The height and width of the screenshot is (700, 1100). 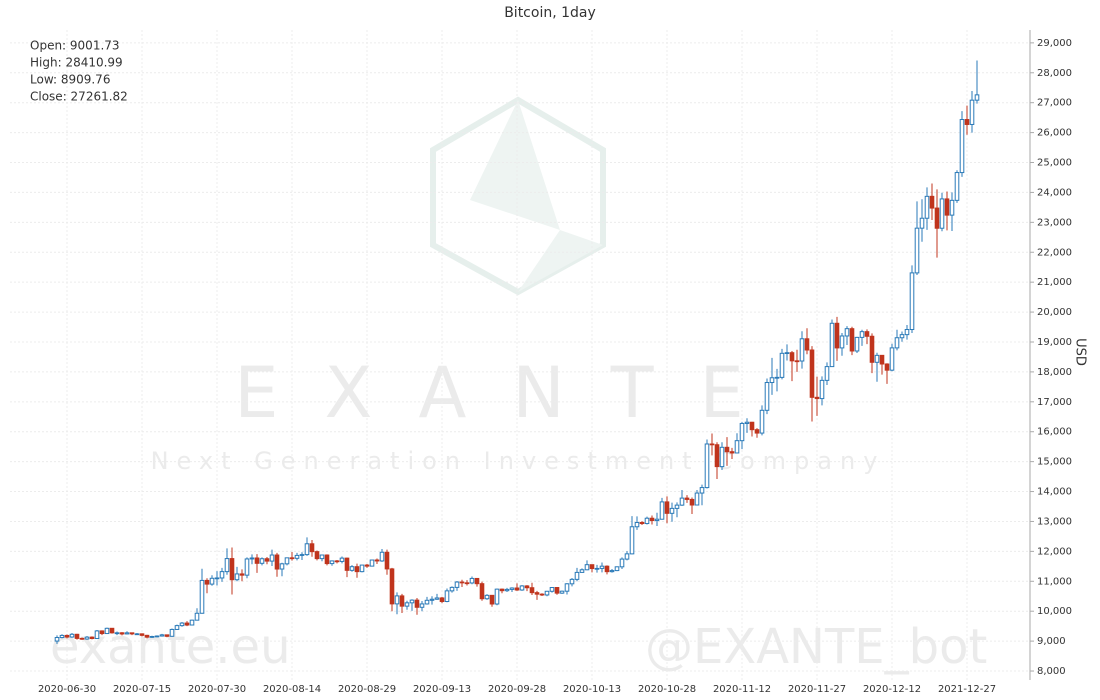 What do you see at coordinates (67, 689) in the screenshot?
I see `x-tick-label: 2020-06-30` at bounding box center [67, 689].